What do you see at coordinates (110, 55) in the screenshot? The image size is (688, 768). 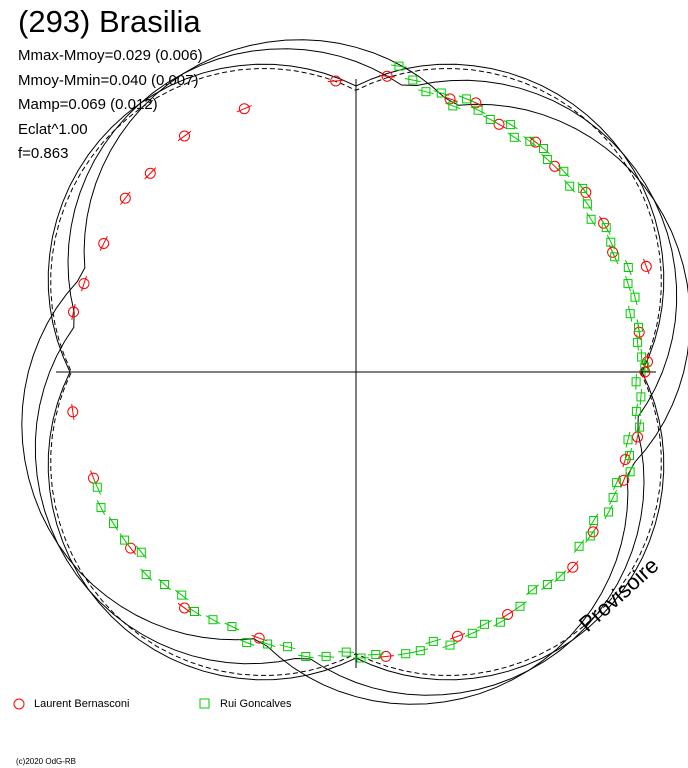 I see `stat-mmax-mmoy: Mmax-Mmoy=0.029 (0.006)` at bounding box center [110, 55].